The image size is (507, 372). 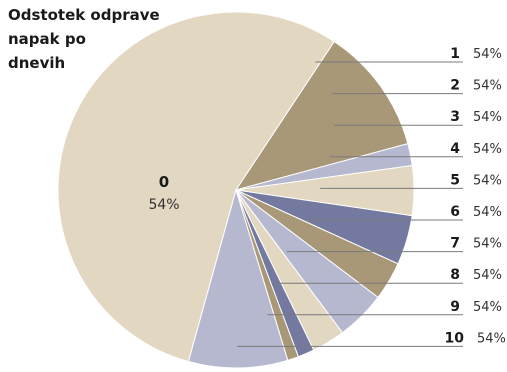 I want to click on slice-label-6-value: 54%, so click(x=487, y=212).